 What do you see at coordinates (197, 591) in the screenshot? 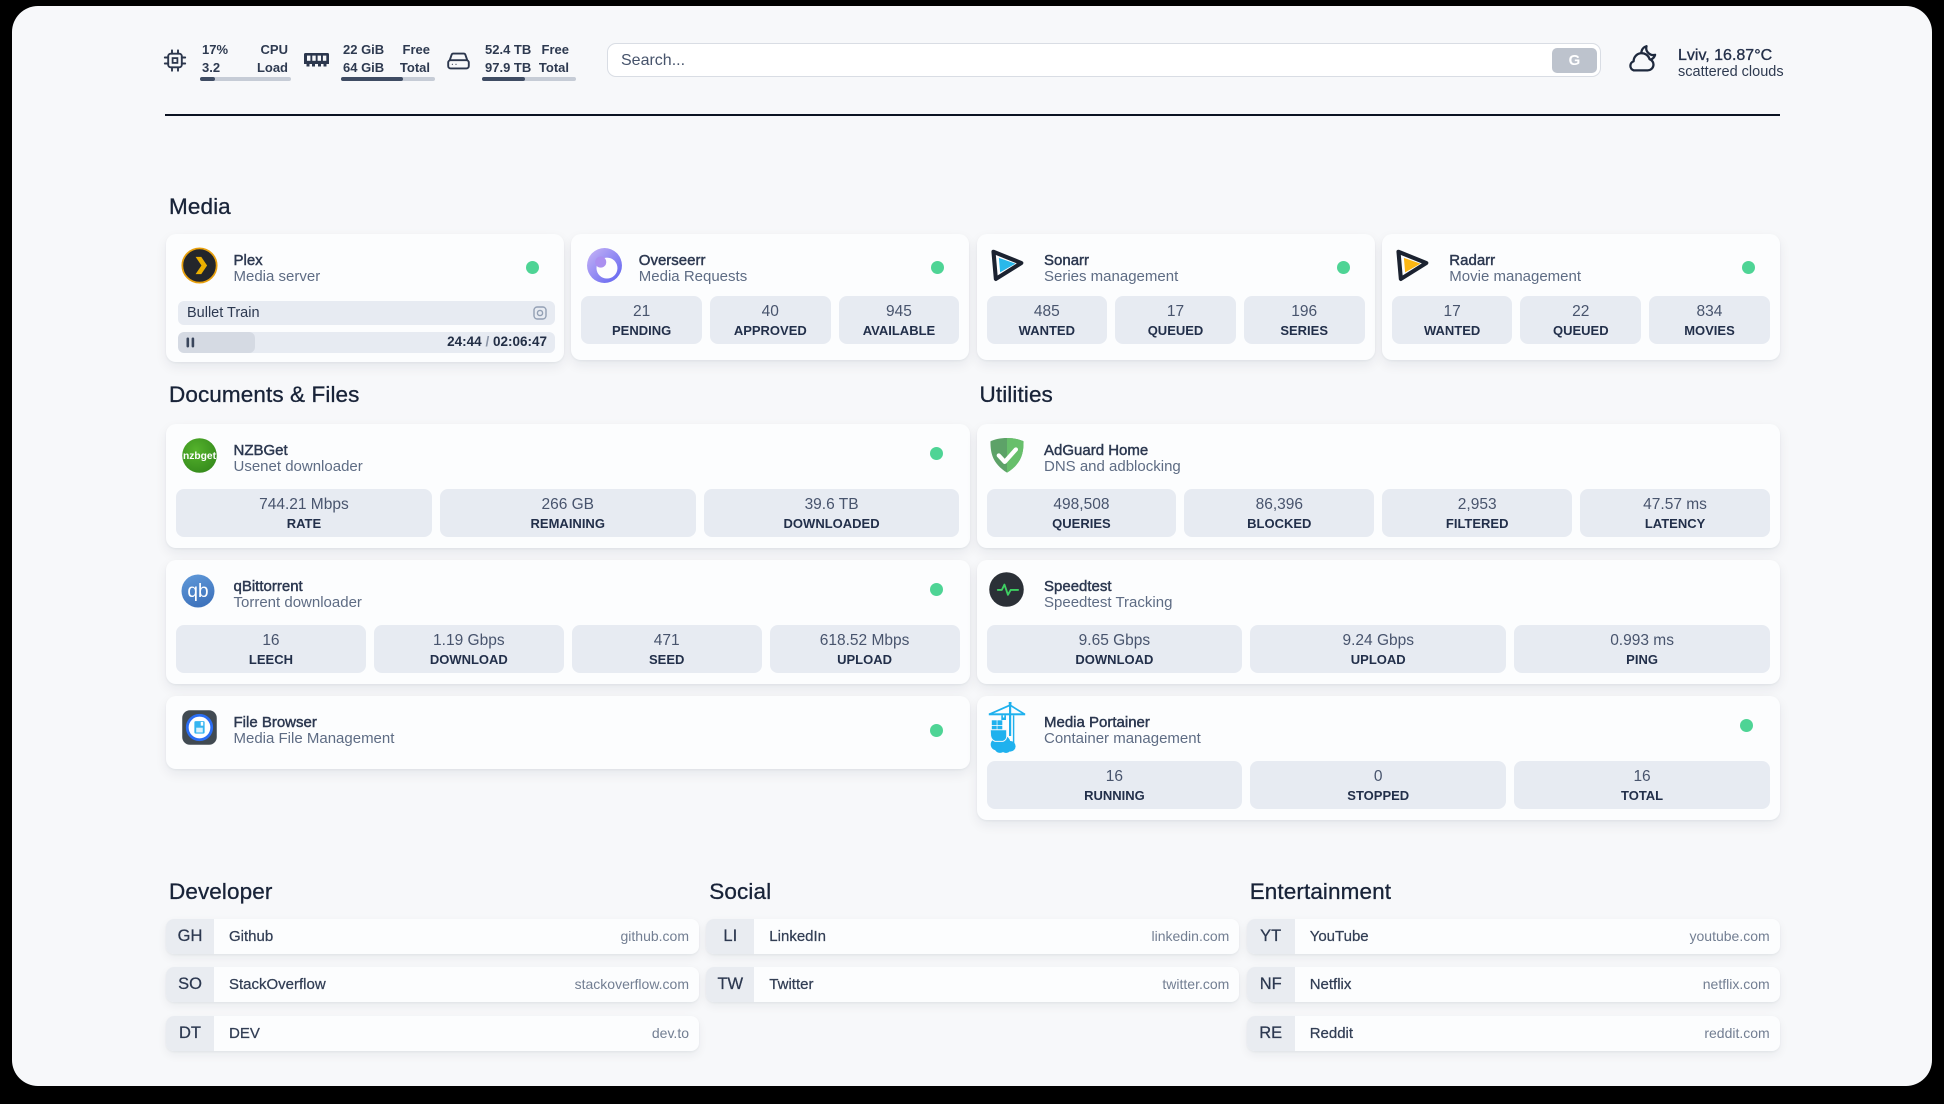
I see `svg-text: qb` at bounding box center [197, 591].